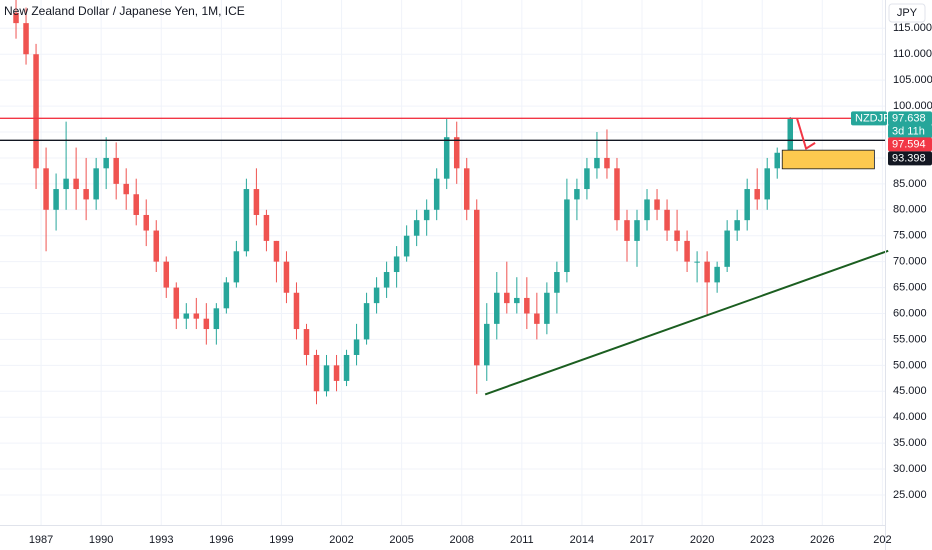 The height and width of the screenshot is (550, 932). What do you see at coordinates (161, 540) in the screenshot?
I see `x-tick-label: 1993` at bounding box center [161, 540].